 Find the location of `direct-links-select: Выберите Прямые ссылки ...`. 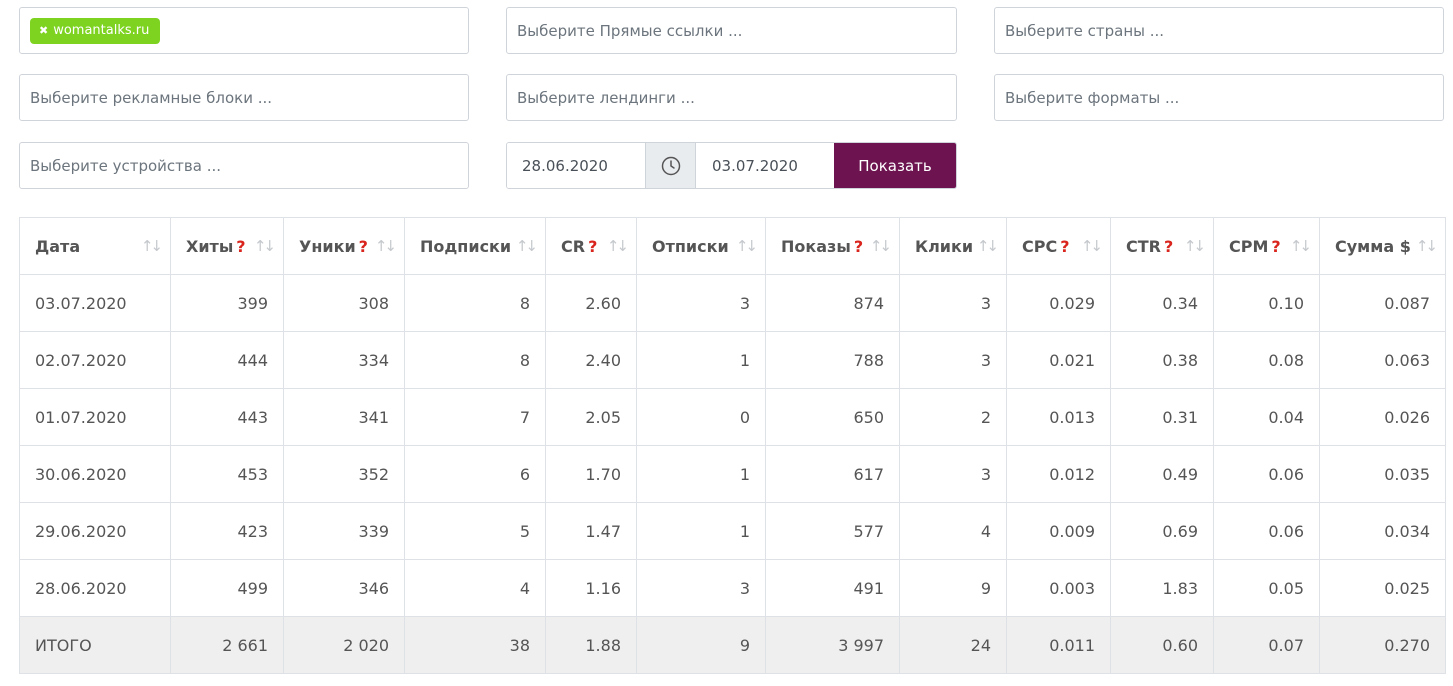

direct-links-select: Выберите Прямые ссылки ... is located at coordinates (731, 30).